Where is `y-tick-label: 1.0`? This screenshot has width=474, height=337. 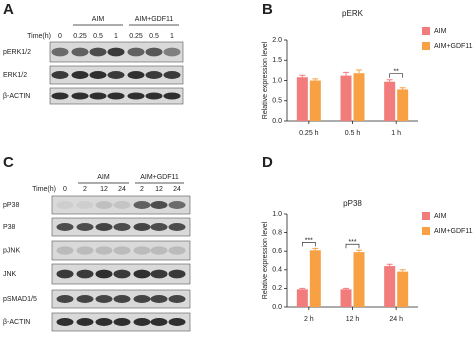
y-tick-label: 1.0 is located at coordinates (277, 80).